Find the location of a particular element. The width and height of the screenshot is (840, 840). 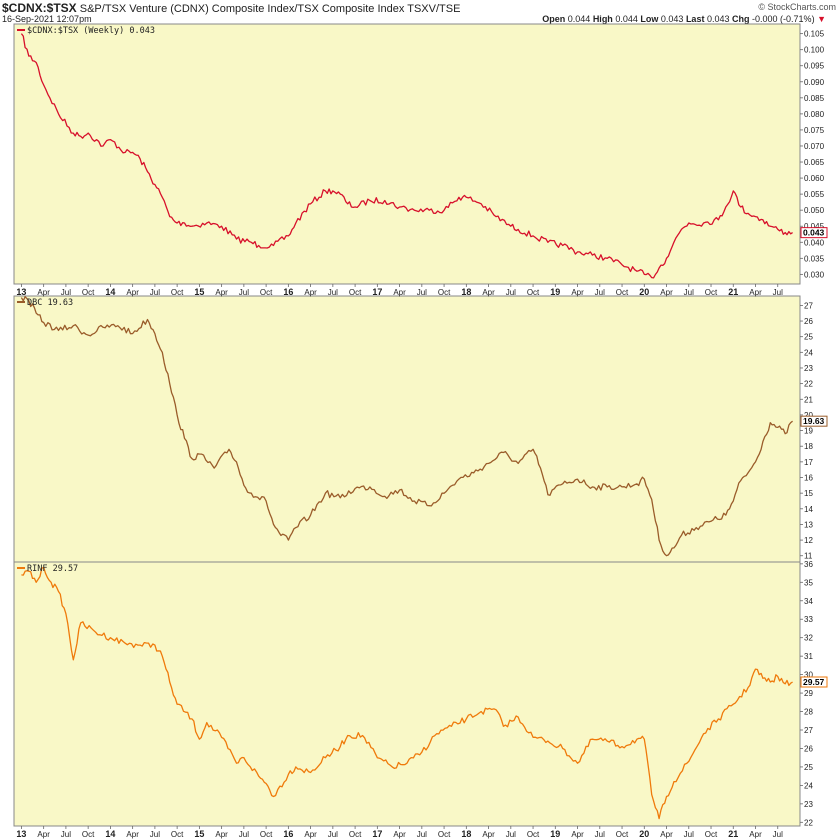

y-tick-label: 0.070 is located at coordinates (814, 146).